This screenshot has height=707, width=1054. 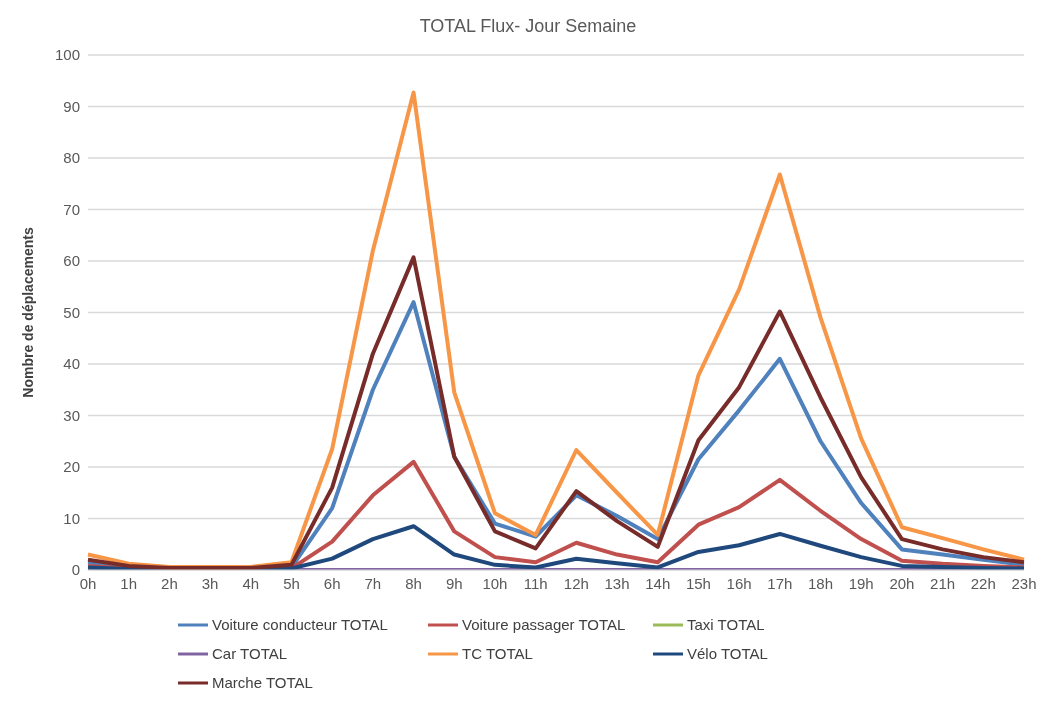 What do you see at coordinates (75, 570) in the screenshot?
I see `y-tick-label: 0` at bounding box center [75, 570].